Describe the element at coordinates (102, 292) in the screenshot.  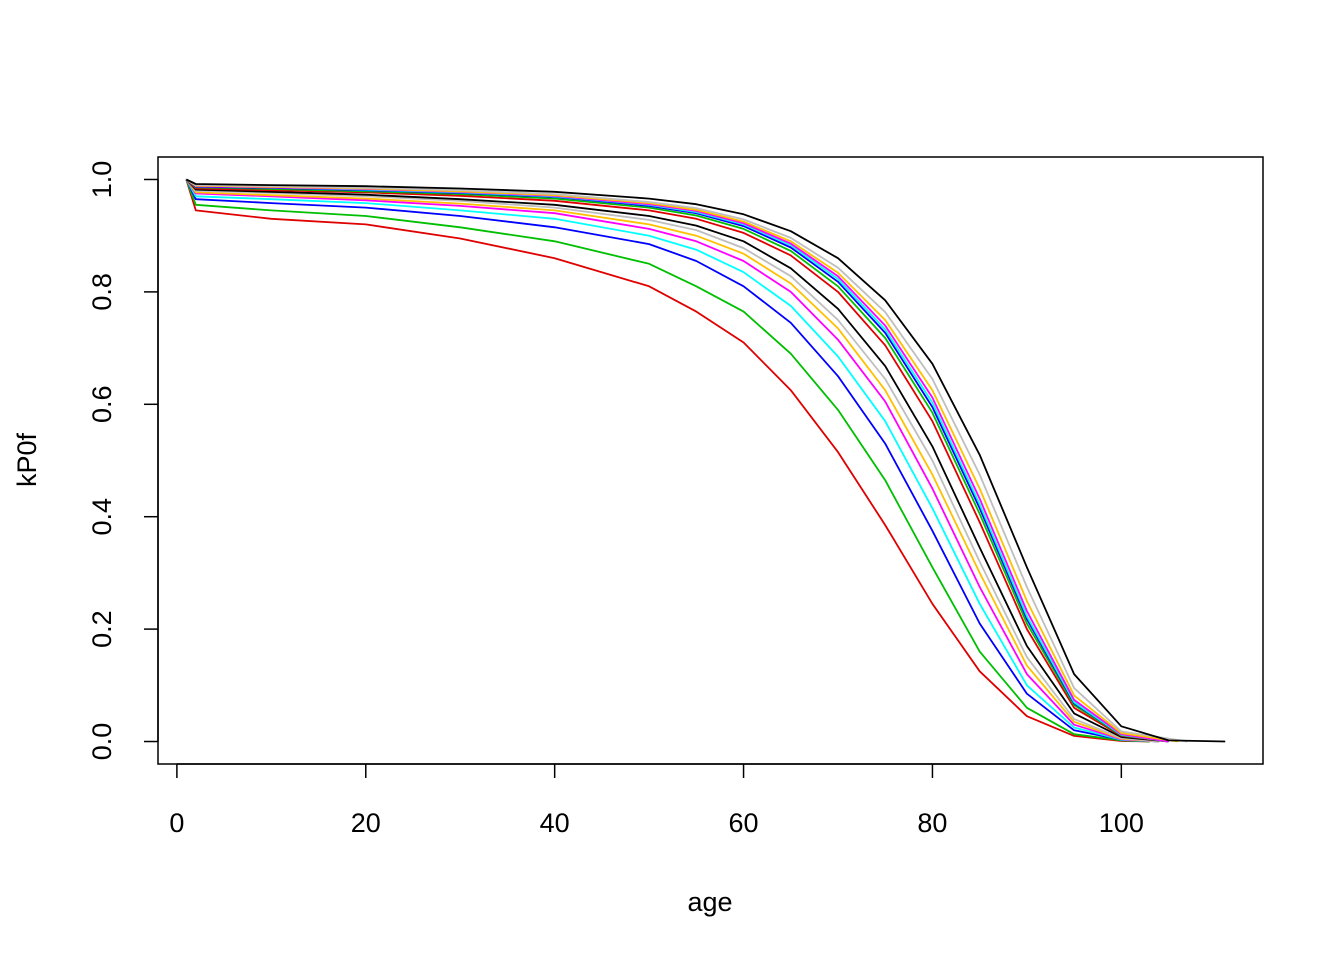
I see `y-tick-label: 0.8` at that location.